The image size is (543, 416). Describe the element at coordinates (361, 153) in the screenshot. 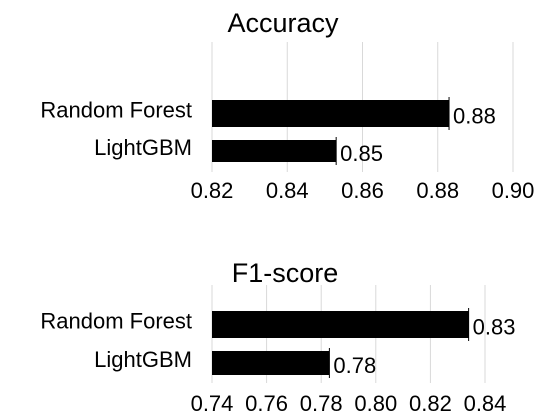

I see `data-label: 0.85` at that location.